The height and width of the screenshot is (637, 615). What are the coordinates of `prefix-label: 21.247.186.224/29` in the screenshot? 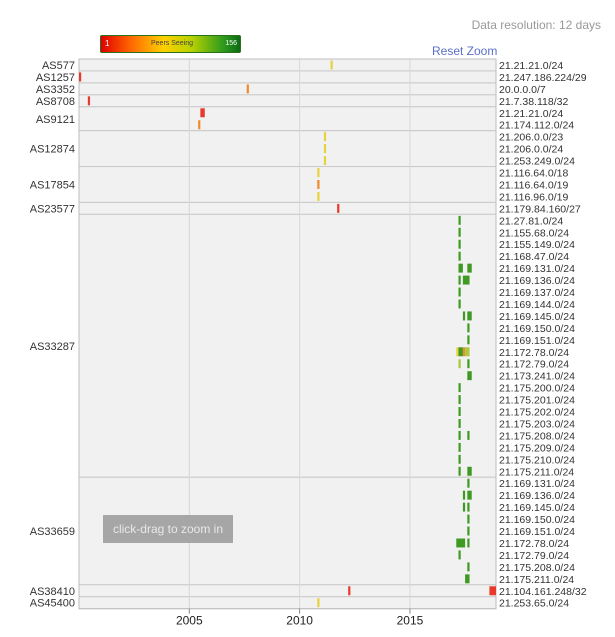 It's located at (543, 78).